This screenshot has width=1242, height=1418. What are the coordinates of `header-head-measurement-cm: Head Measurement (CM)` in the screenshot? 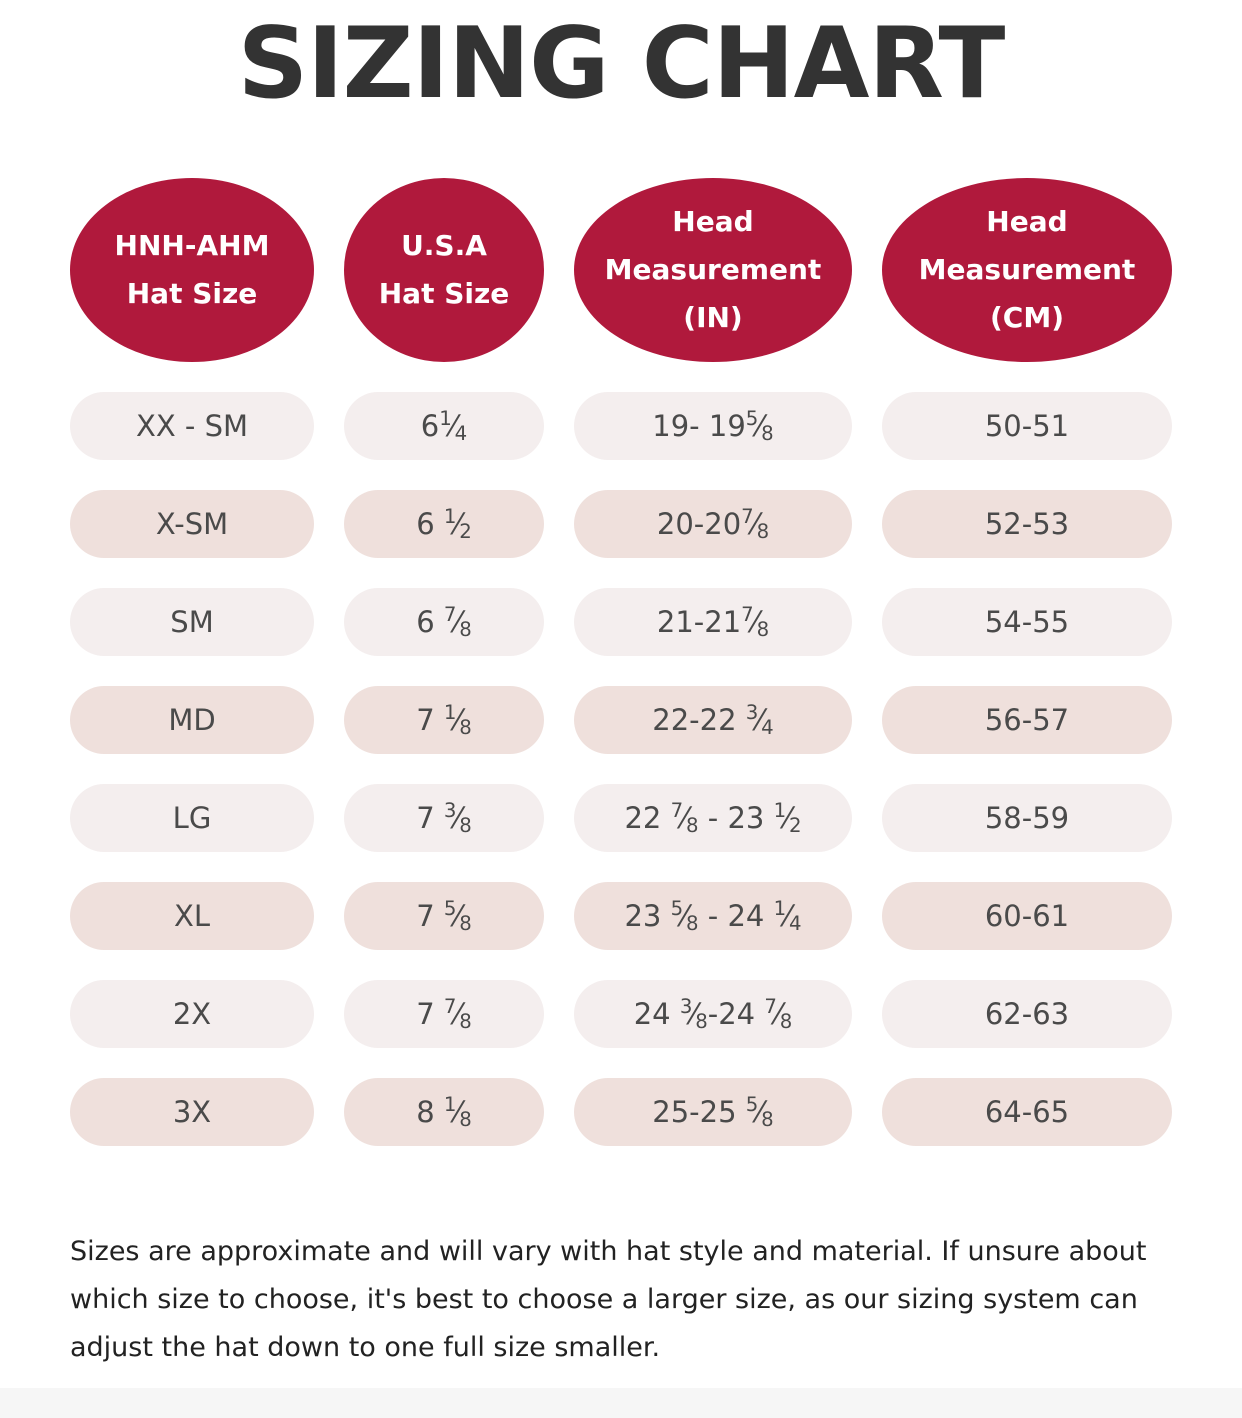 It's located at (1027, 270).